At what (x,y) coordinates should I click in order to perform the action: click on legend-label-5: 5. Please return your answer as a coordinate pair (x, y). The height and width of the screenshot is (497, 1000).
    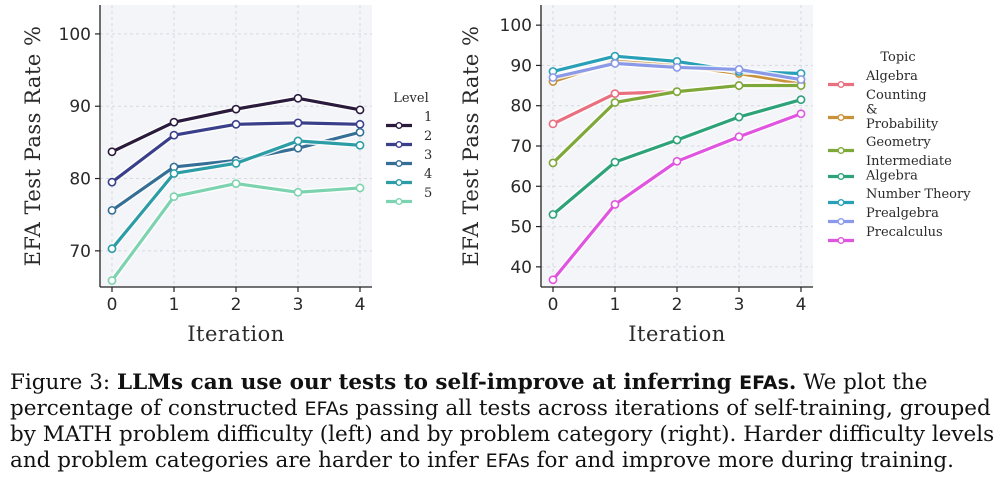
    Looking at the image, I should click on (428, 193).